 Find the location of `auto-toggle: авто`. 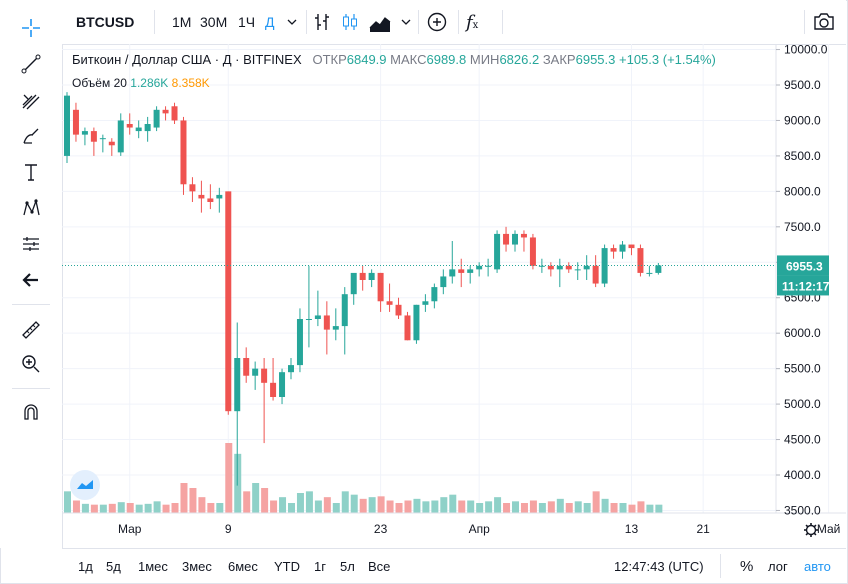

auto-toggle: авто is located at coordinates (817, 566).